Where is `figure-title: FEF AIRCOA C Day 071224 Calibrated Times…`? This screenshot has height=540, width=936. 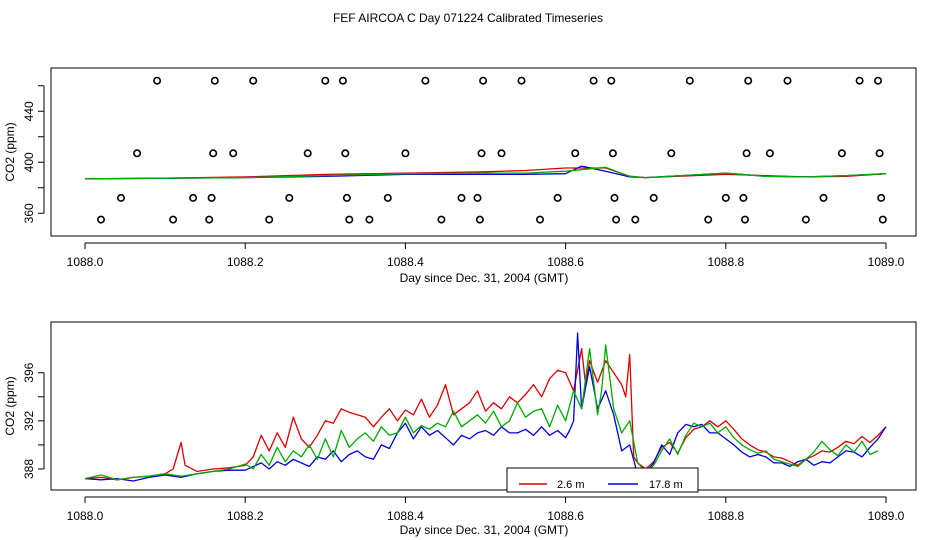 figure-title: FEF AIRCOA C Day 071224 Calibrated Times… is located at coordinates (468, 18).